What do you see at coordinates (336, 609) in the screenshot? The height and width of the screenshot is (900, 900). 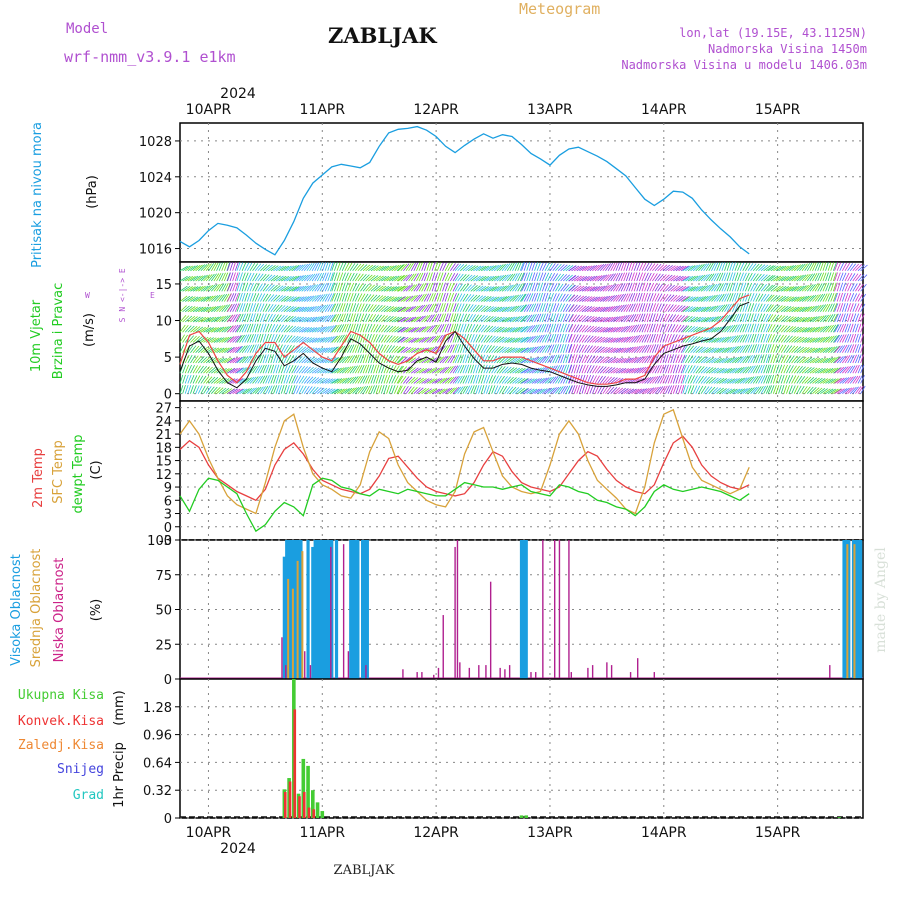 I see `high-cloud-bar` at bounding box center [336, 609].